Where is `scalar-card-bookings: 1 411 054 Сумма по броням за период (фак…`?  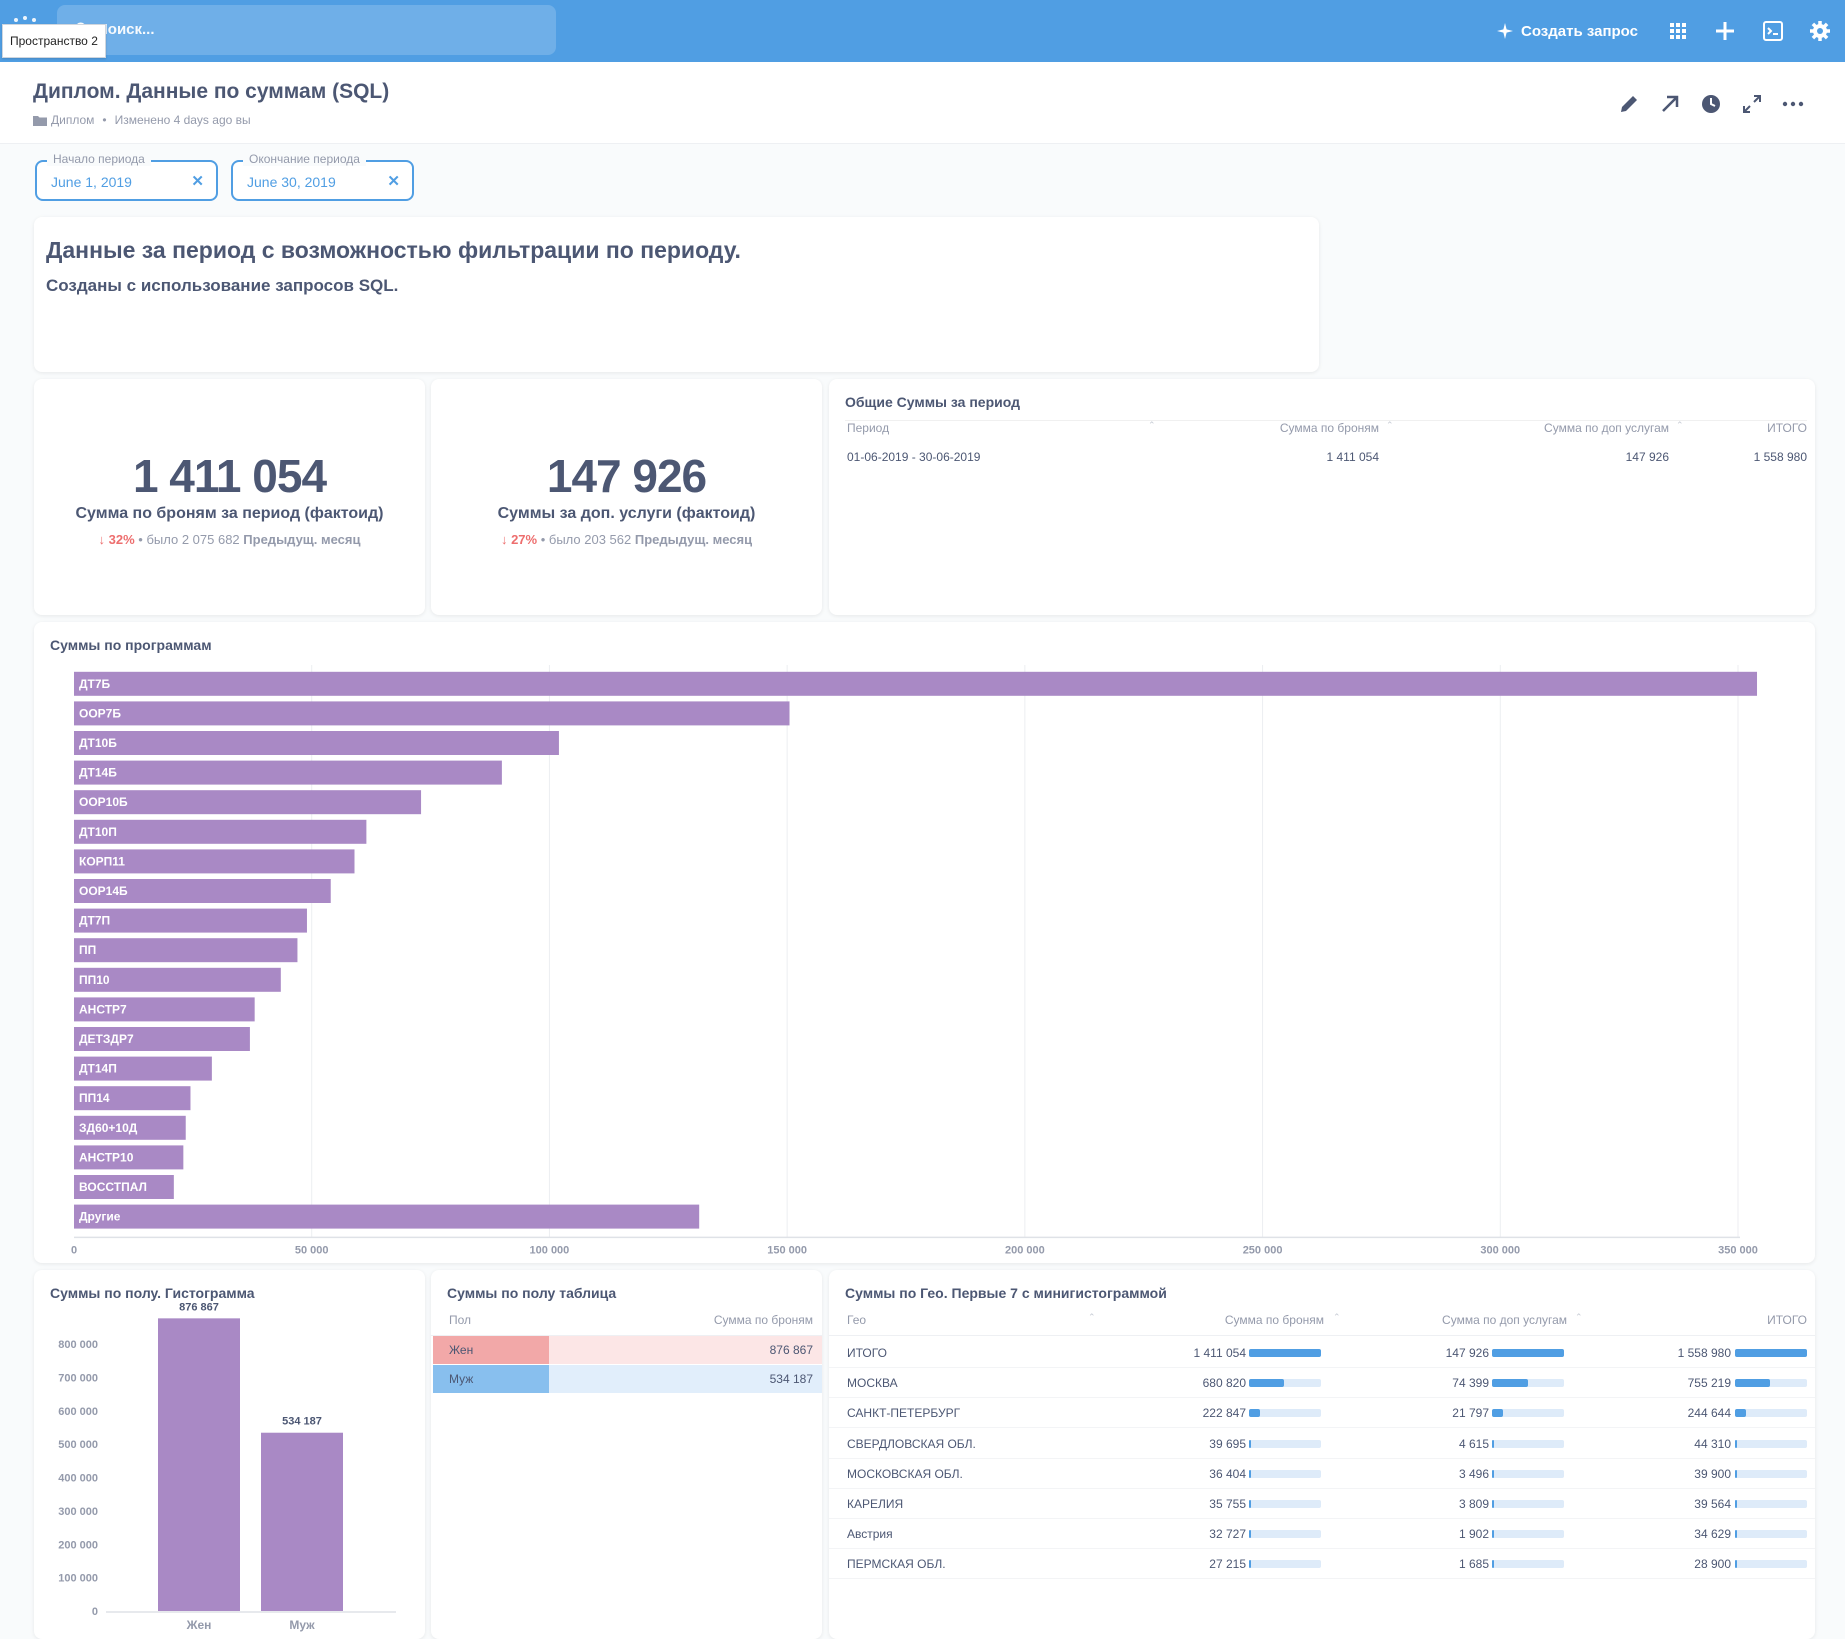 scalar-card-bookings: 1 411 054 Сумма по броням за период (фак… is located at coordinates (229, 497).